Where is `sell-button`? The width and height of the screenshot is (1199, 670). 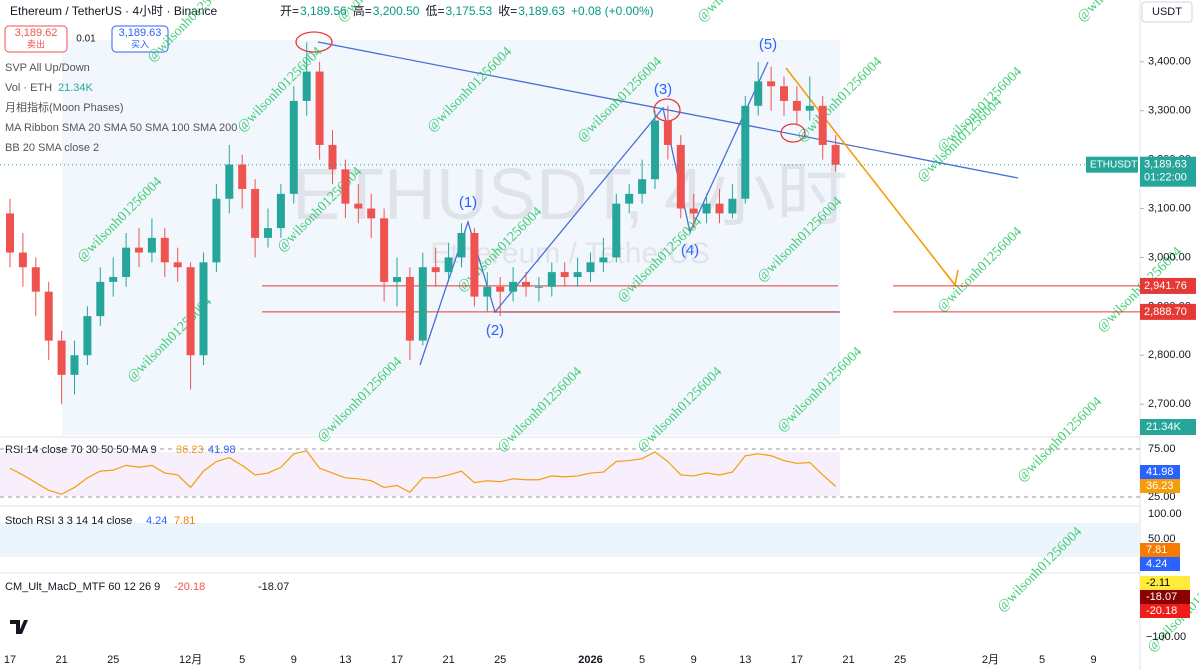 sell-button is located at coordinates (36, 39).